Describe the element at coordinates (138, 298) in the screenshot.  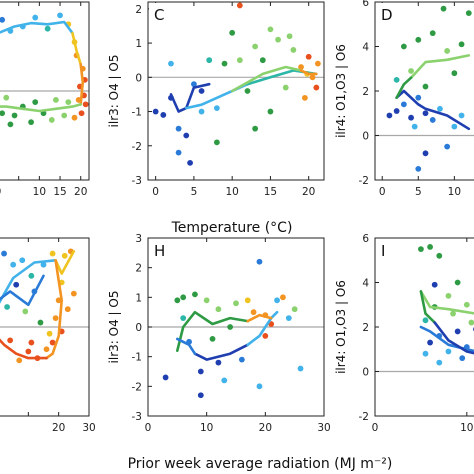
I see `y-tick-label: 1` at that location.